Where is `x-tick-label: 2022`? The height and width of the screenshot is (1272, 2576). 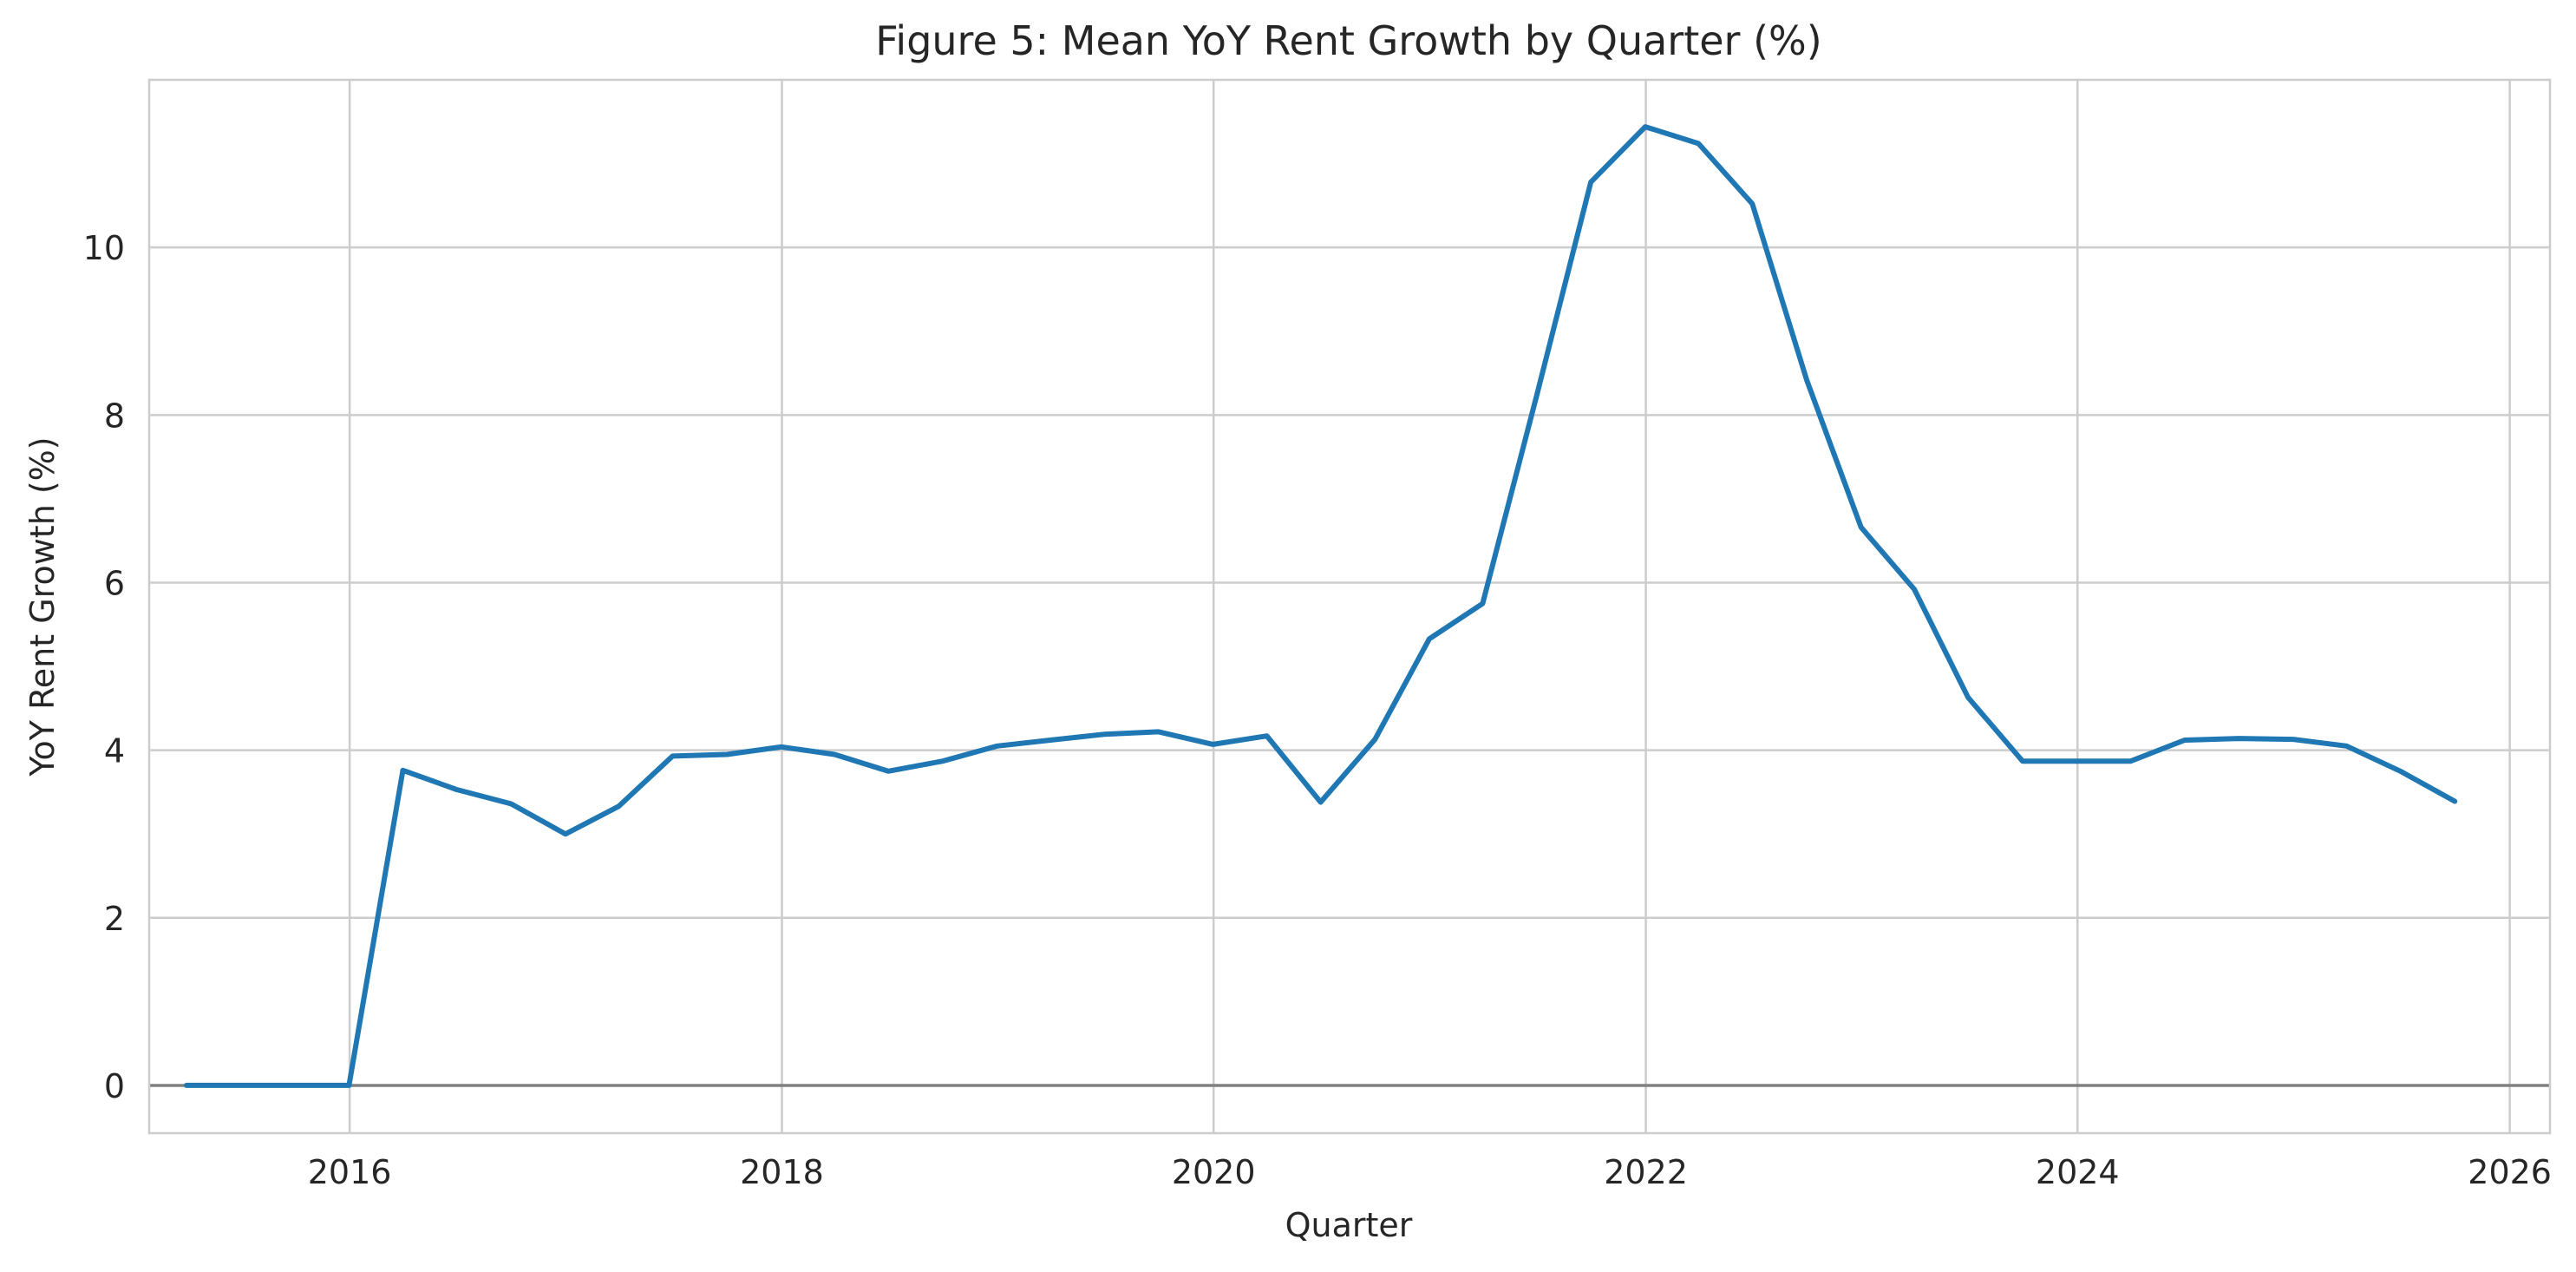 x-tick-label: 2022 is located at coordinates (1646, 1172).